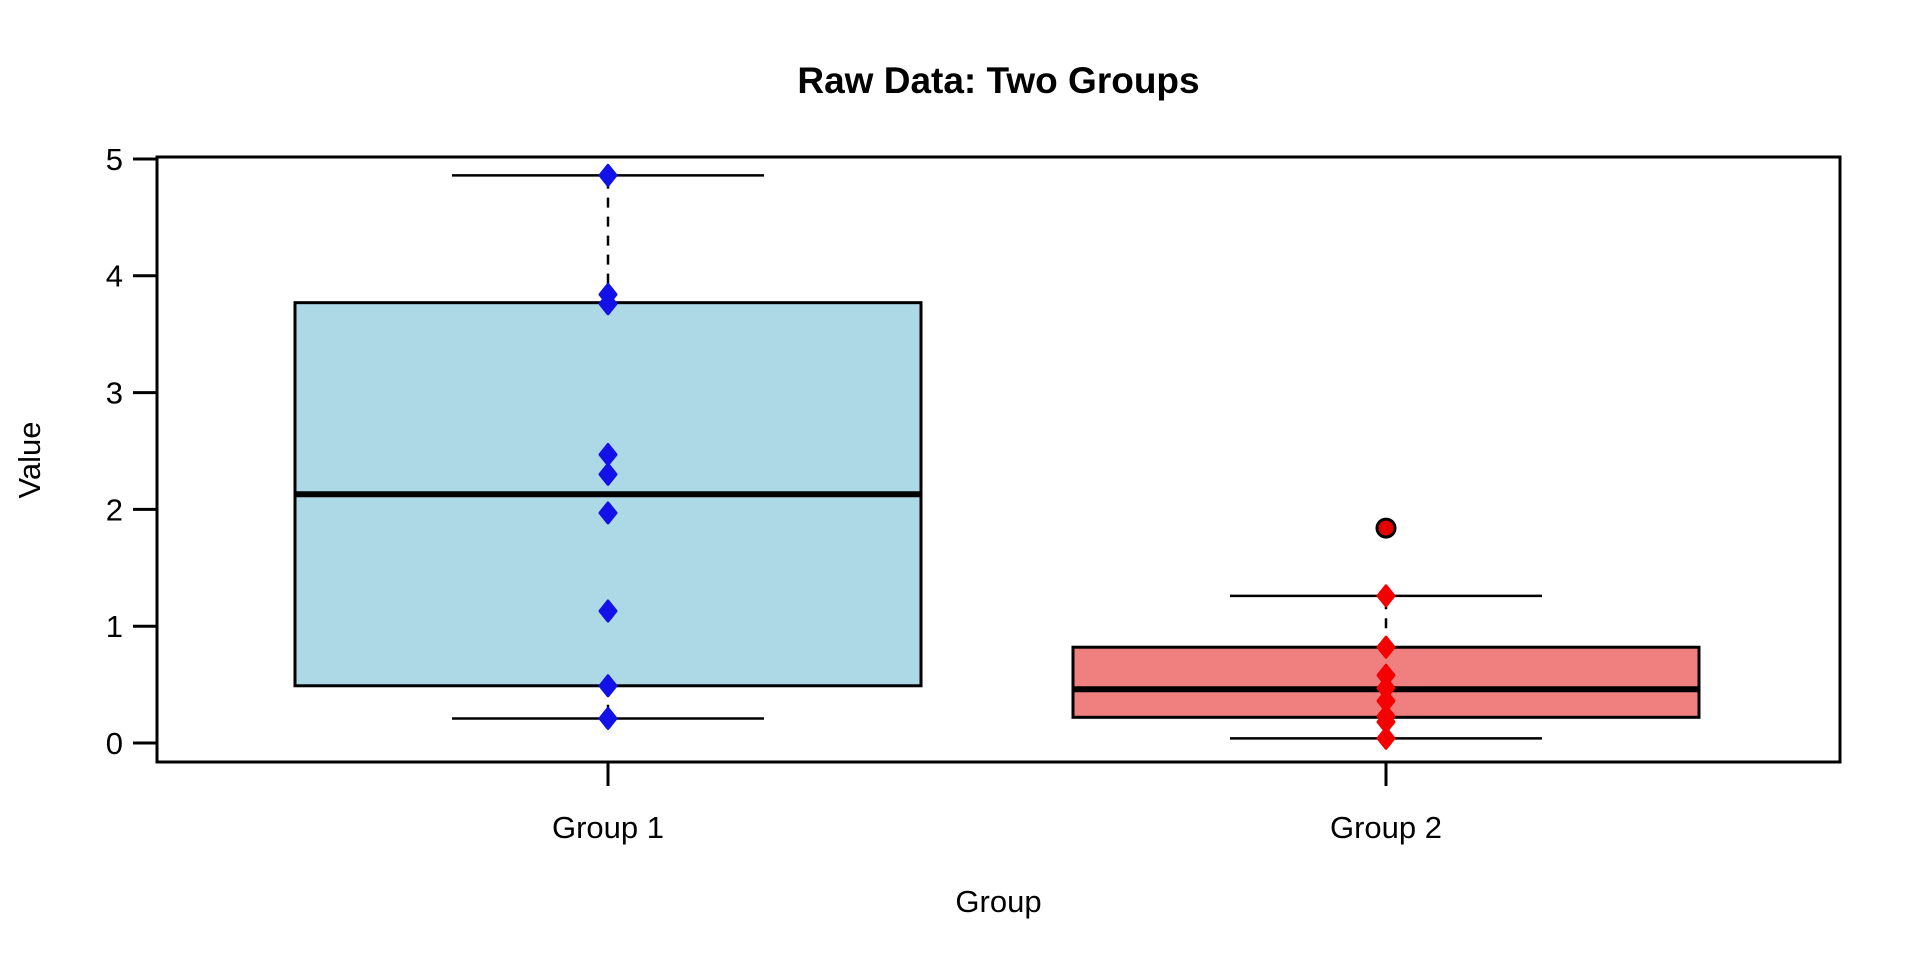  What do you see at coordinates (29, 460) in the screenshot?
I see `y-axis-title: Value` at bounding box center [29, 460].